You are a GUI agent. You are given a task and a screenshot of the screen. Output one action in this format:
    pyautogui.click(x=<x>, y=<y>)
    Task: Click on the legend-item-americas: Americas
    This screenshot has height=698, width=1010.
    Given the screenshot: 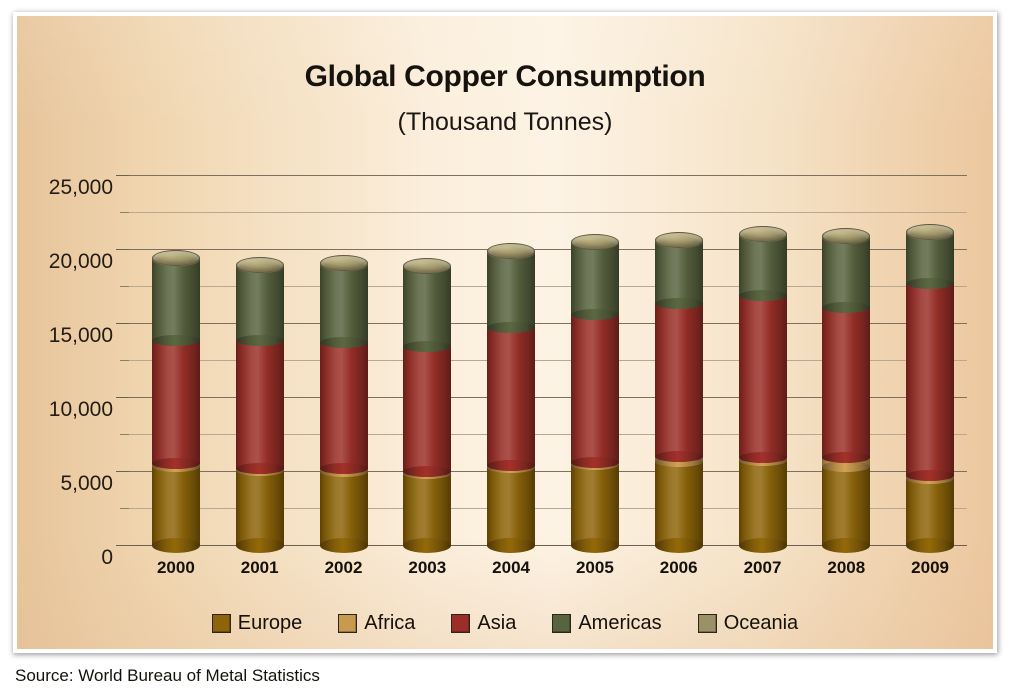 What is the action you would take?
    pyautogui.click(x=607, y=623)
    